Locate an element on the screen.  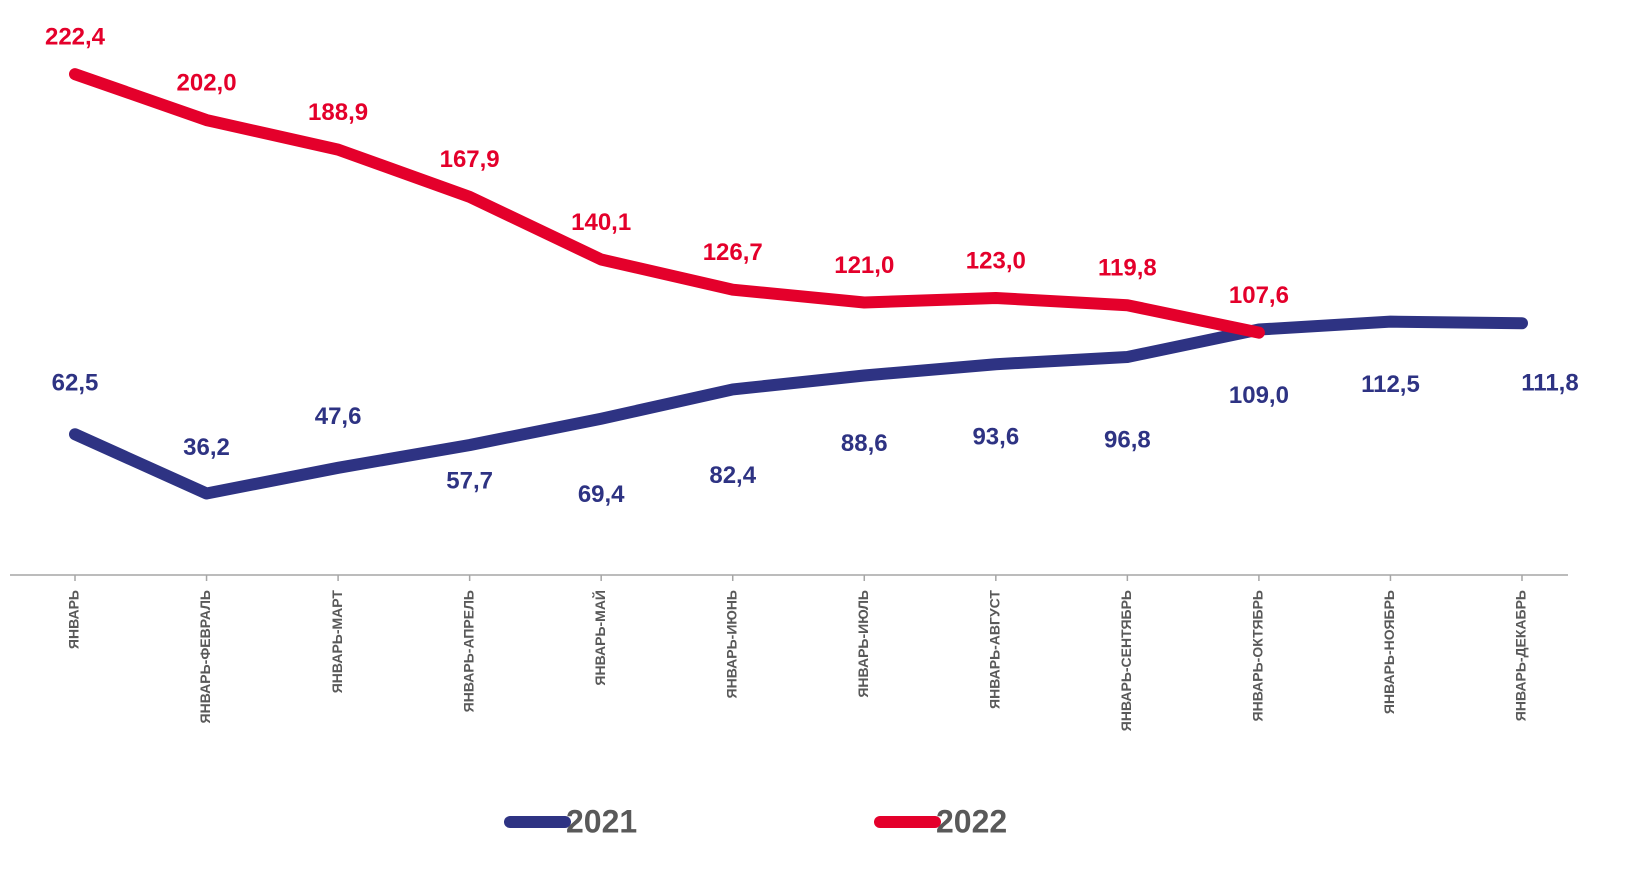
data-label: 121,0 is located at coordinates (864, 265).